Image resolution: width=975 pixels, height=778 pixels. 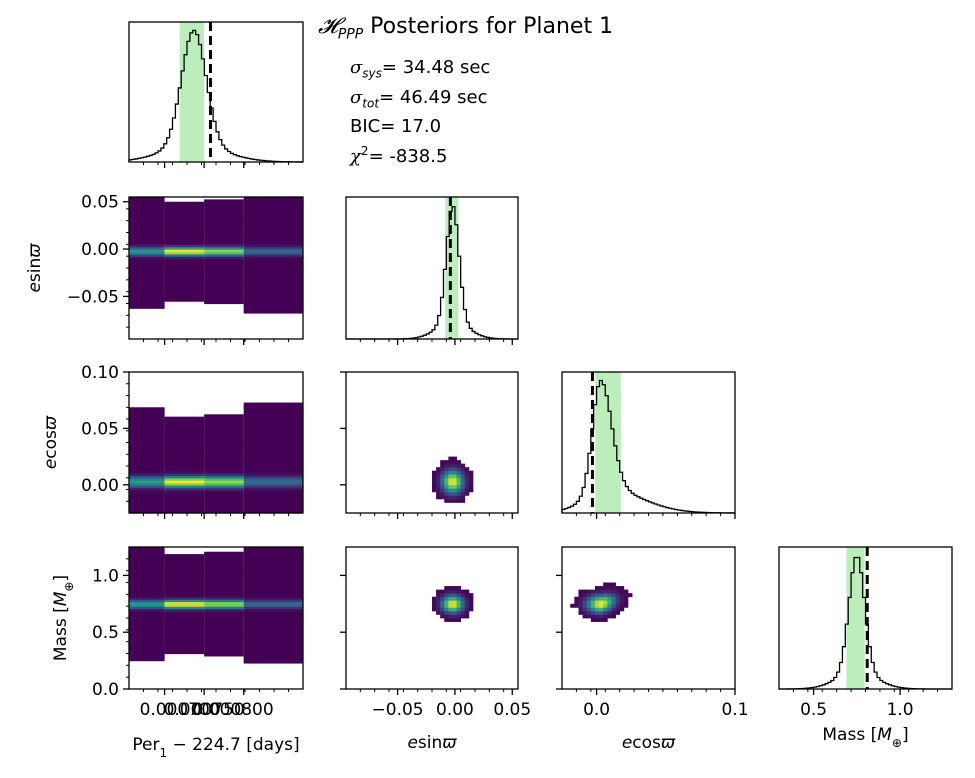 What do you see at coordinates (865, 737) in the screenshot?
I see `x-axis-label-mass: Mass [M⊕]` at bounding box center [865, 737].